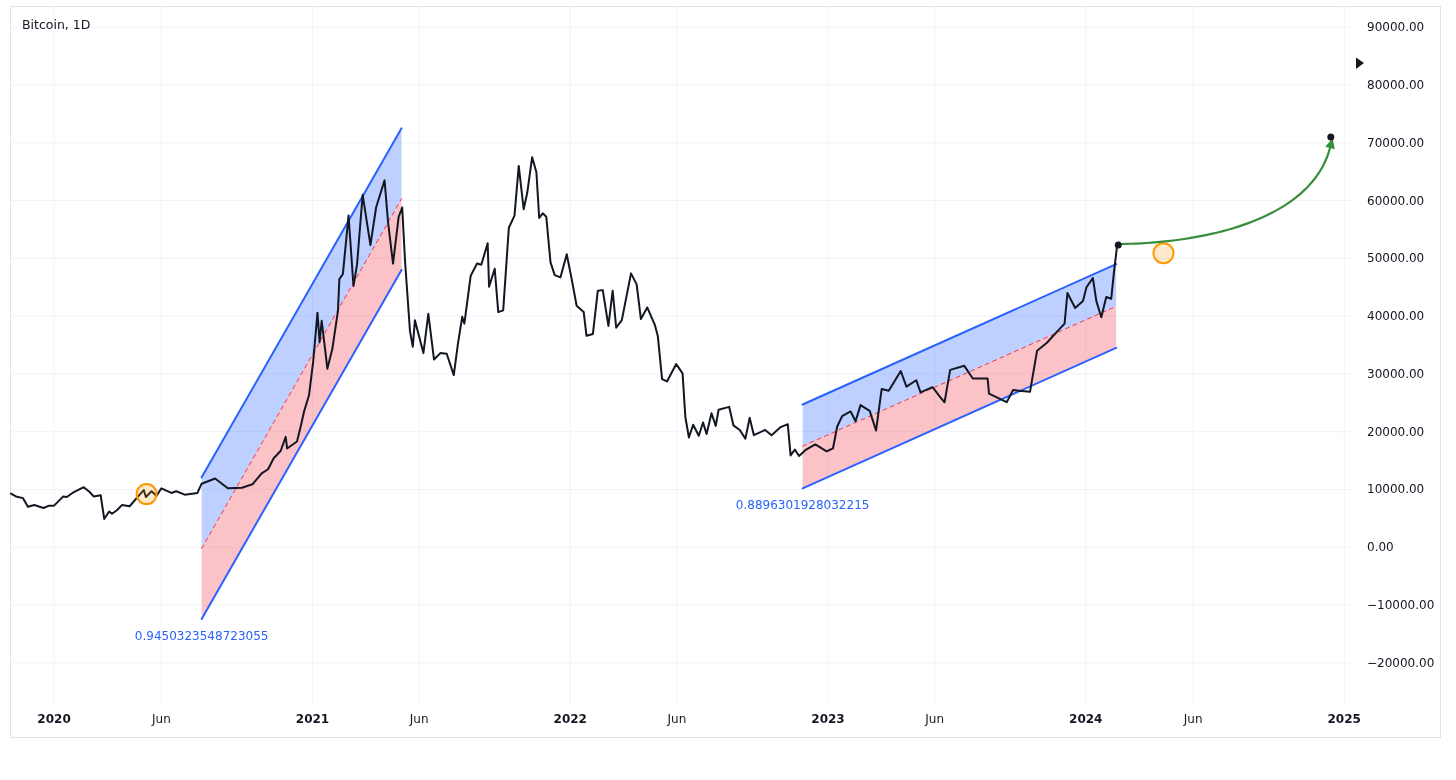 Image resolution: width=1456 pixels, height=780 pixels. I want to click on y-tick-label: 70000.00, so click(1396, 142).